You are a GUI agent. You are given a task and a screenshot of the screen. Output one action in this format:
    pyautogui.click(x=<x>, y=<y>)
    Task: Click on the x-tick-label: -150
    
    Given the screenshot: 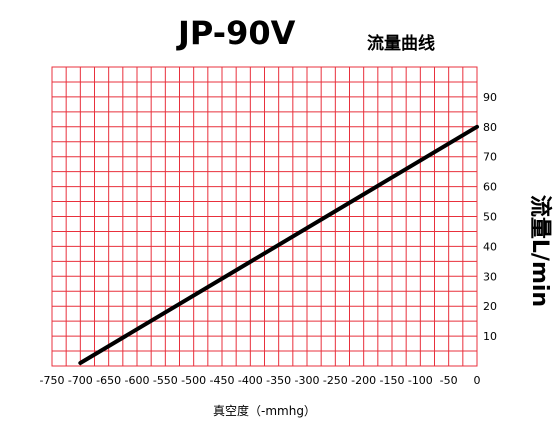 What is the action you would take?
    pyautogui.click(x=392, y=380)
    